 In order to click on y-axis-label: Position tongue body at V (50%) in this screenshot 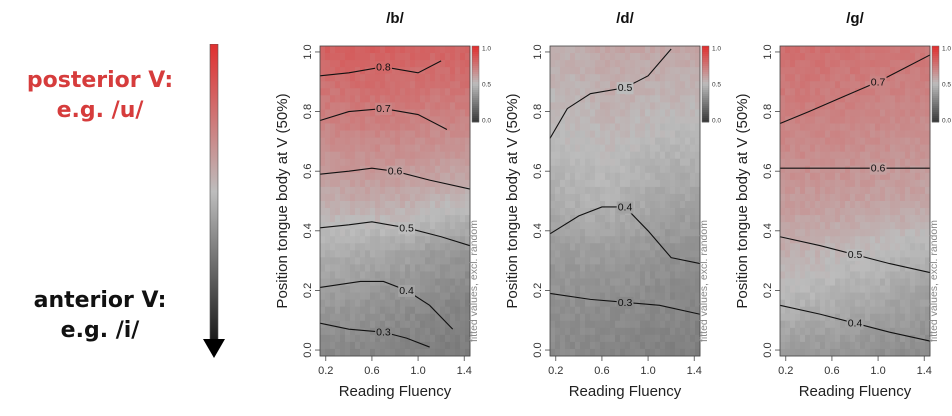, I will do `click(512, 200)`.